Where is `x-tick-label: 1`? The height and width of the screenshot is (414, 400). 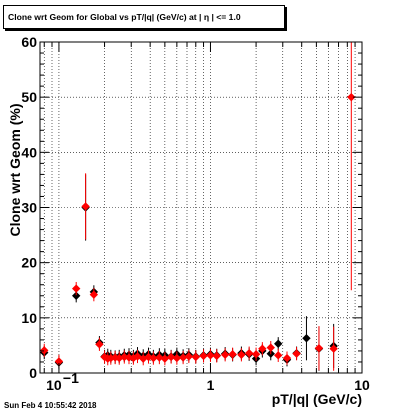
x-tick-label: 1 is located at coordinates (211, 385).